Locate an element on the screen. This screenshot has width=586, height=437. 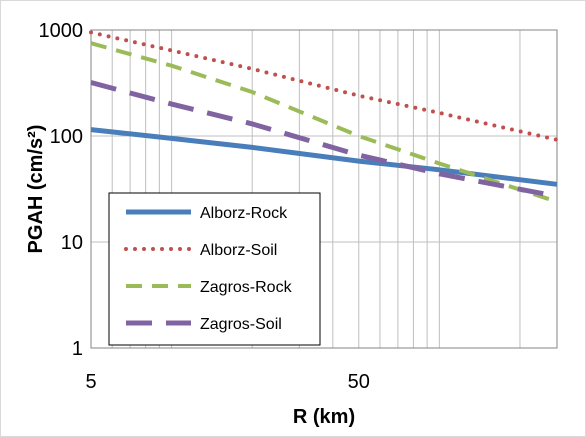
y-tick-label: 1000 is located at coordinates (61, 31).